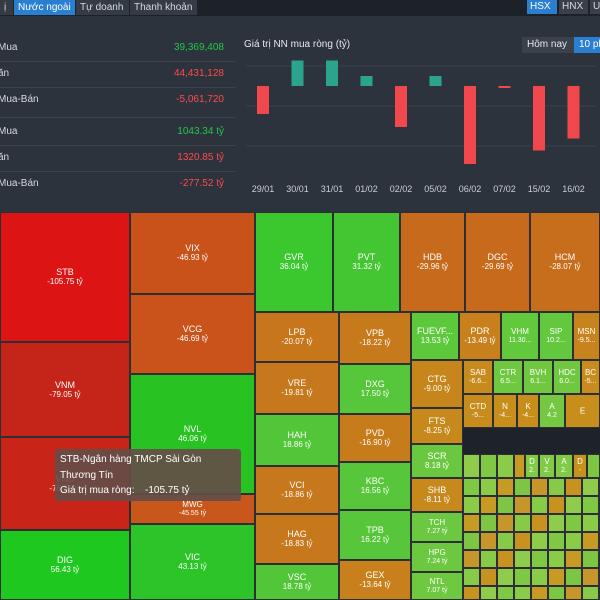 Image resolution: width=600 pixels, height=600 pixels. What do you see at coordinates (103, 7) in the screenshot?
I see `tab-proprietary: Tự doanh` at bounding box center [103, 7].